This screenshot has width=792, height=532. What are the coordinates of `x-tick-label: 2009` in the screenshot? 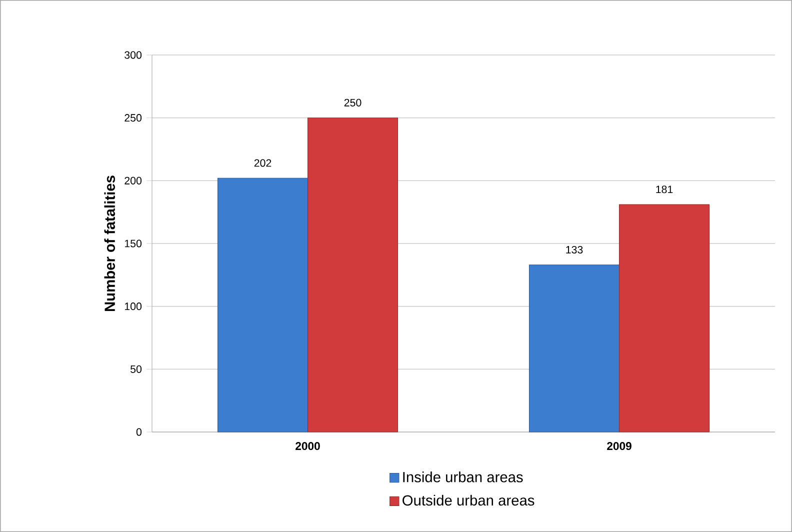 It's located at (619, 446).